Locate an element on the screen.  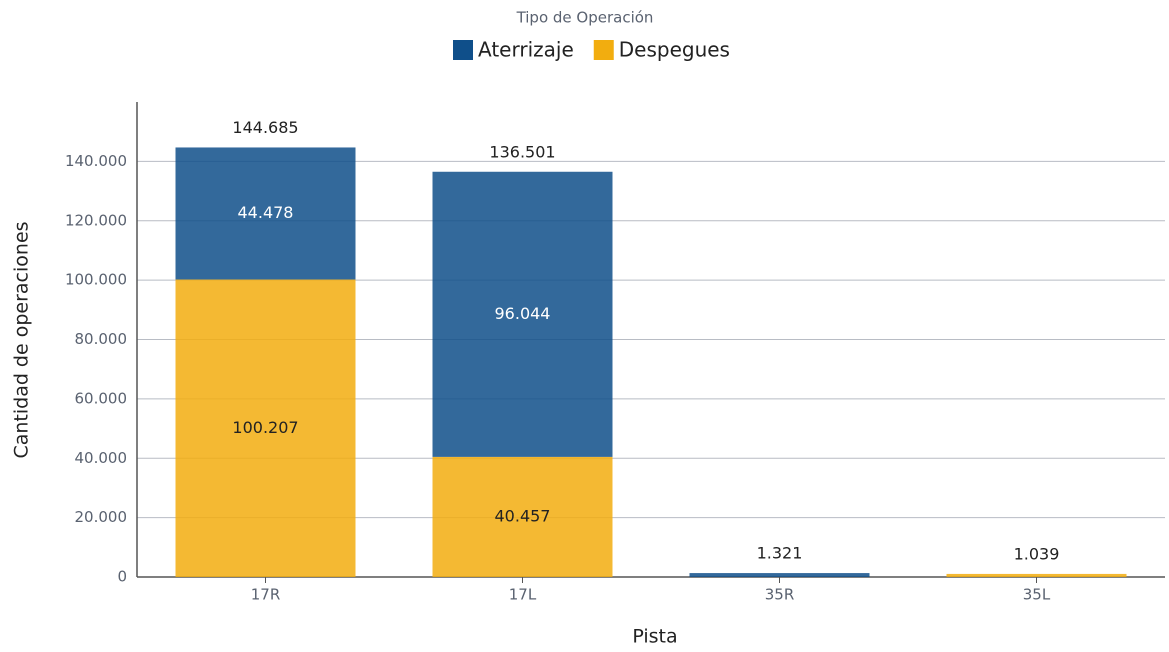
y-tick-label: 120.000 is located at coordinates (96, 220).